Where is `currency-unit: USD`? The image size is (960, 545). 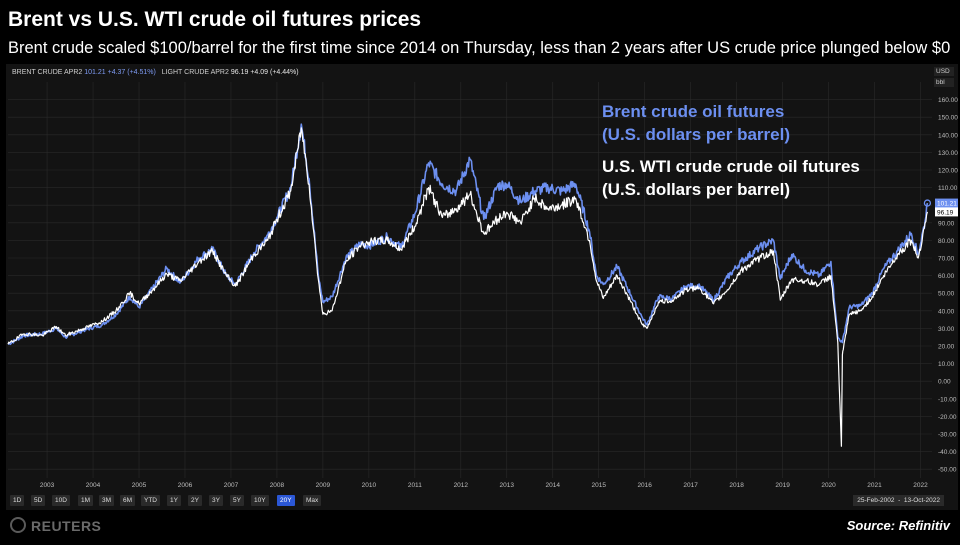
currency-unit: USD is located at coordinates (944, 71).